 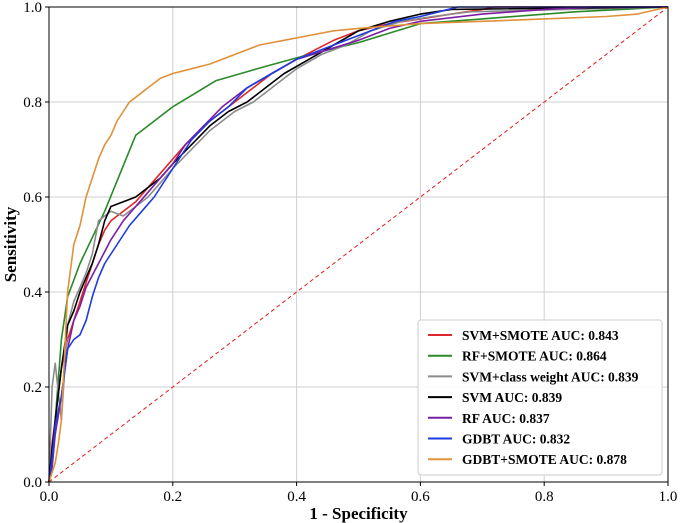 I want to click on legend-box, so click(x=540, y=397).